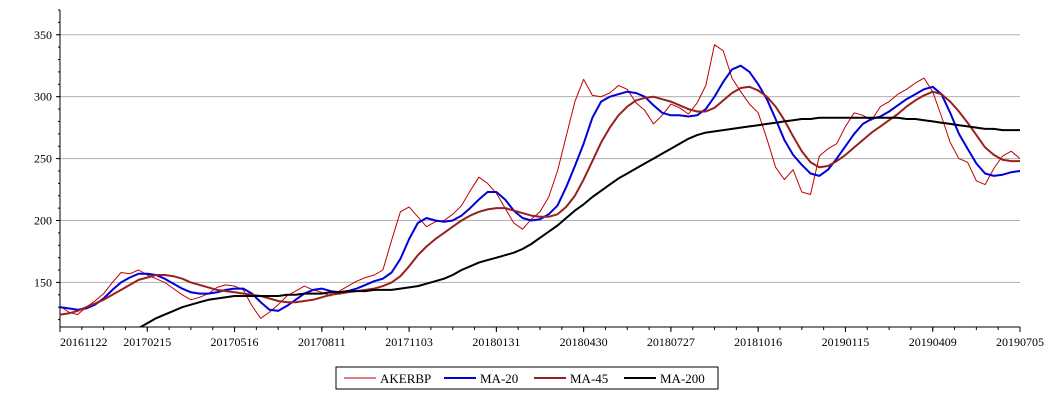 Image resolution: width=1052 pixels, height=400 pixels. I want to click on legend-label: MA-45, so click(589, 378).